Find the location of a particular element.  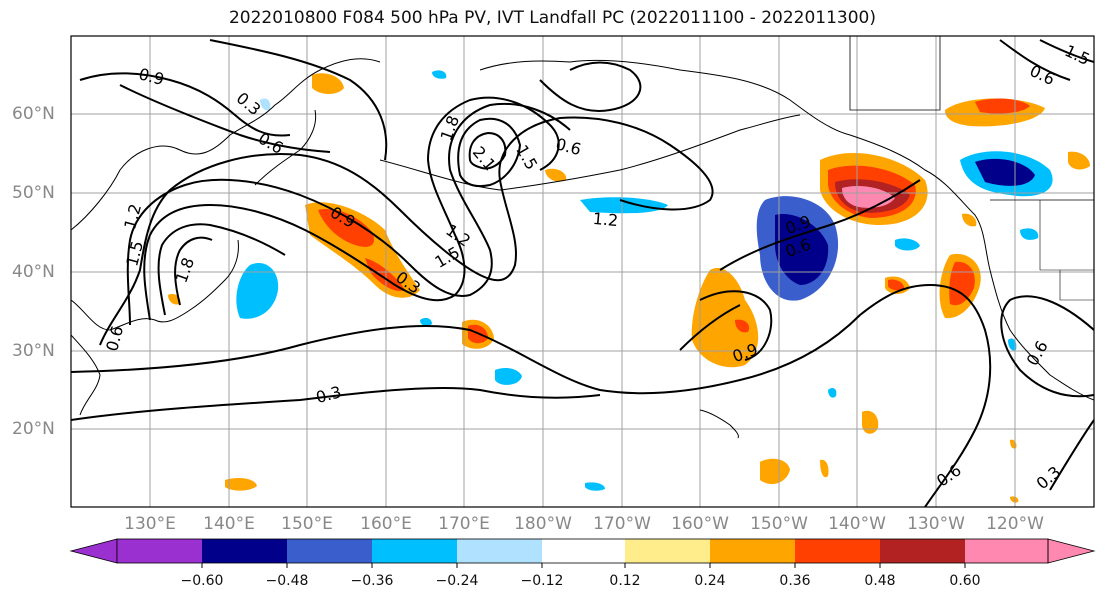

hawaii is located at coordinates (719, 424).